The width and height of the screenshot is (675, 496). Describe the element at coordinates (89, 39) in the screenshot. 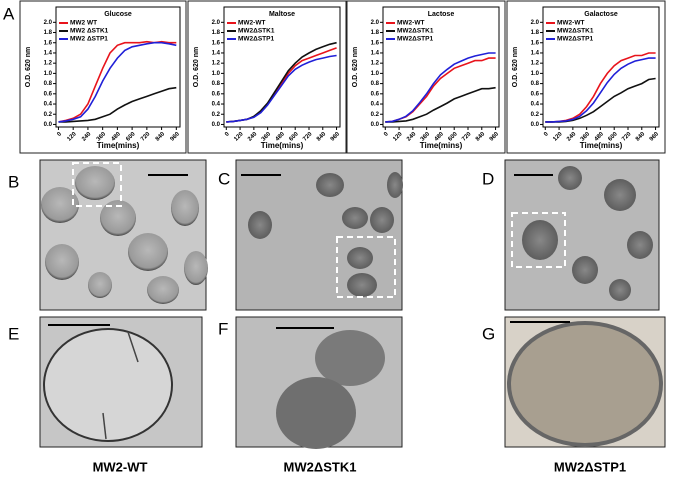

I see `legend-label: MW2 ΔSTP1` at that location.